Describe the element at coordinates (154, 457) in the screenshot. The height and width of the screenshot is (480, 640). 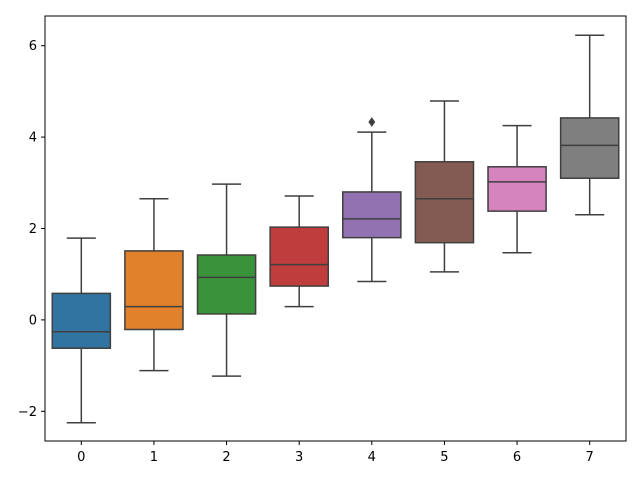
I see `x-tick-label: 1` at that location.